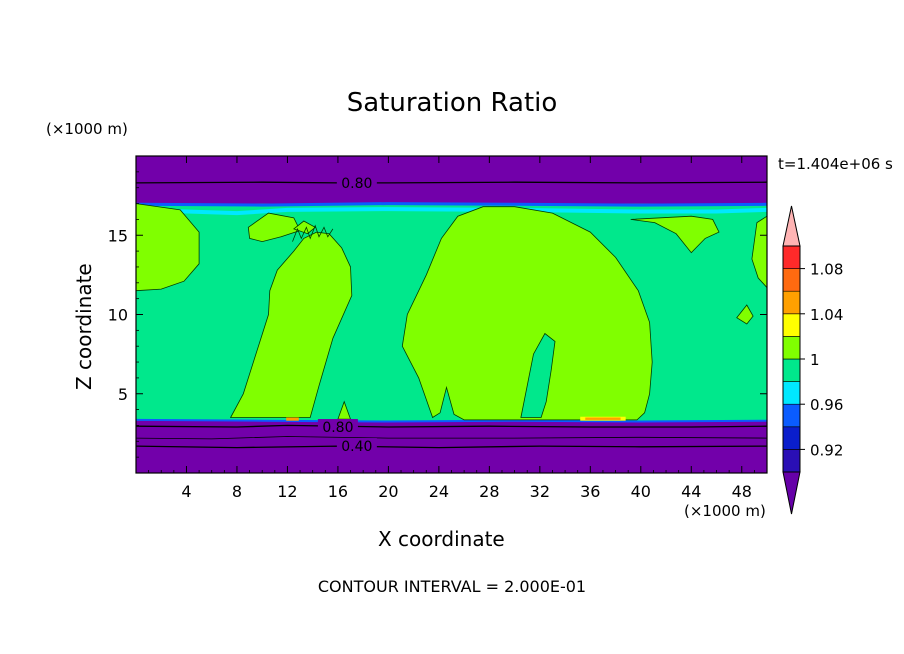 The height and width of the screenshot is (654, 904). What do you see at coordinates (826, 315) in the screenshot?
I see `colorbar-label: 1.04` at bounding box center [826, 315].